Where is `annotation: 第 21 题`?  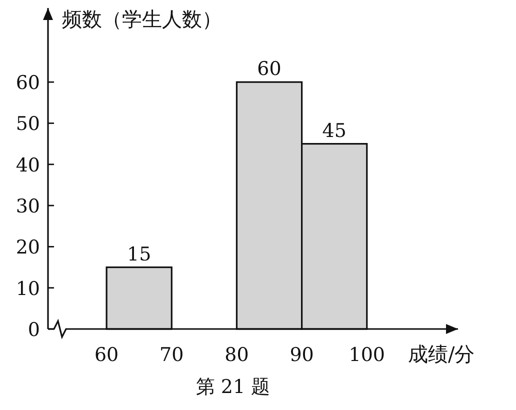 annotation: 第 21 题 is located at coordinates (233, 387).